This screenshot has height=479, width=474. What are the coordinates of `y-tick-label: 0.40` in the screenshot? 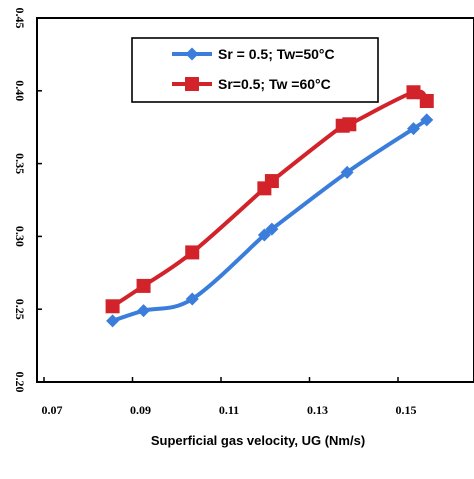 It's located at (20, 90).